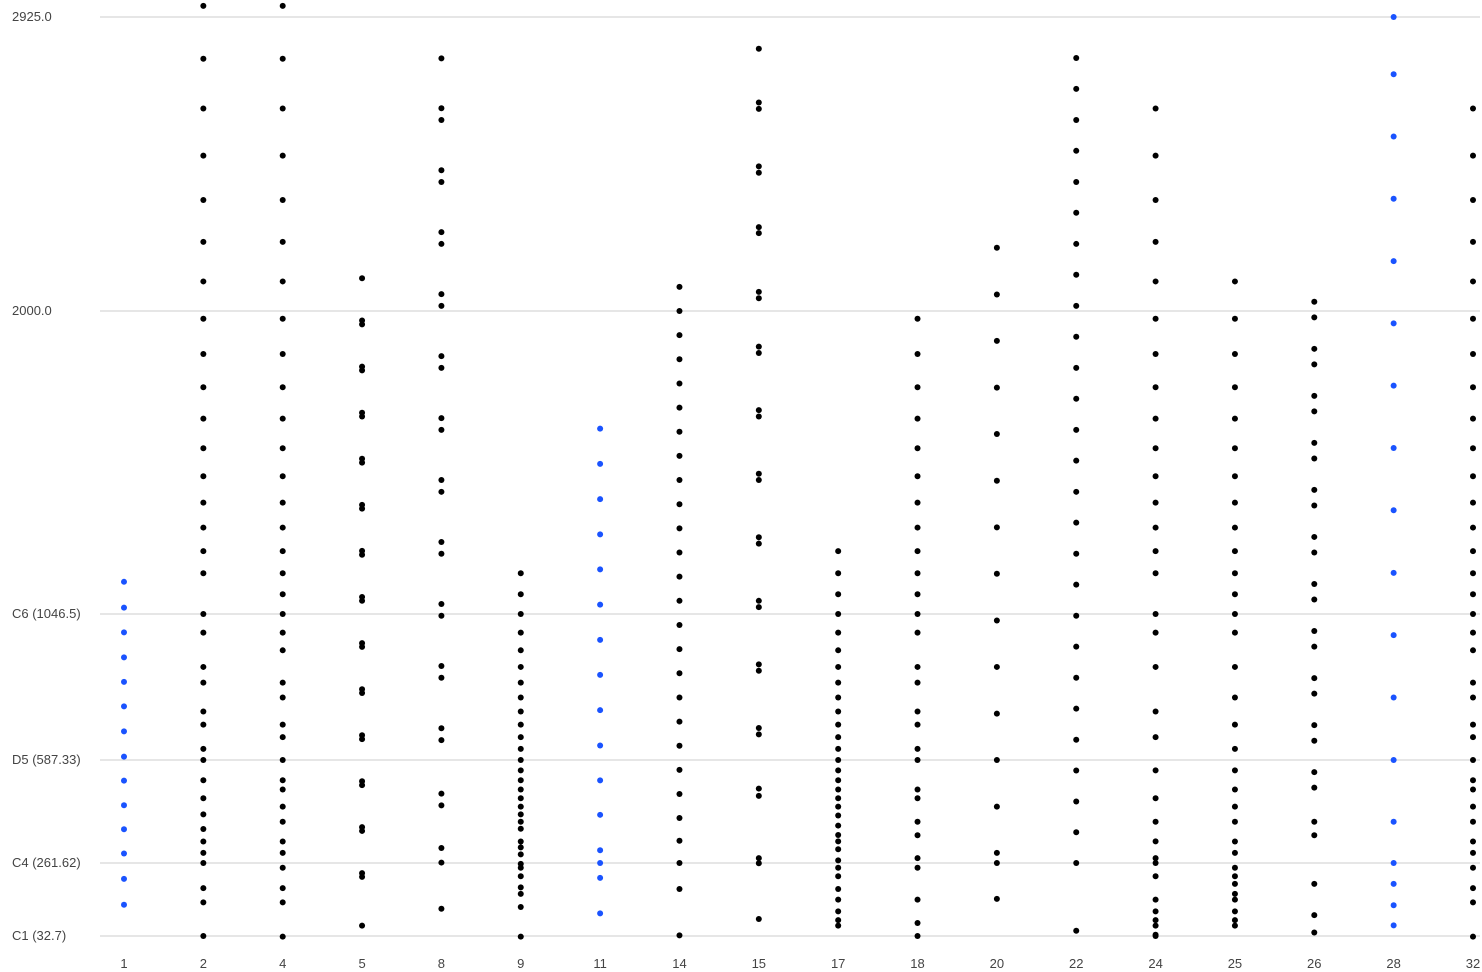  Describe the element at coordinates (39, 935) in the screenshot. I see `y-tick-label: C1 (32.7)` at that location.